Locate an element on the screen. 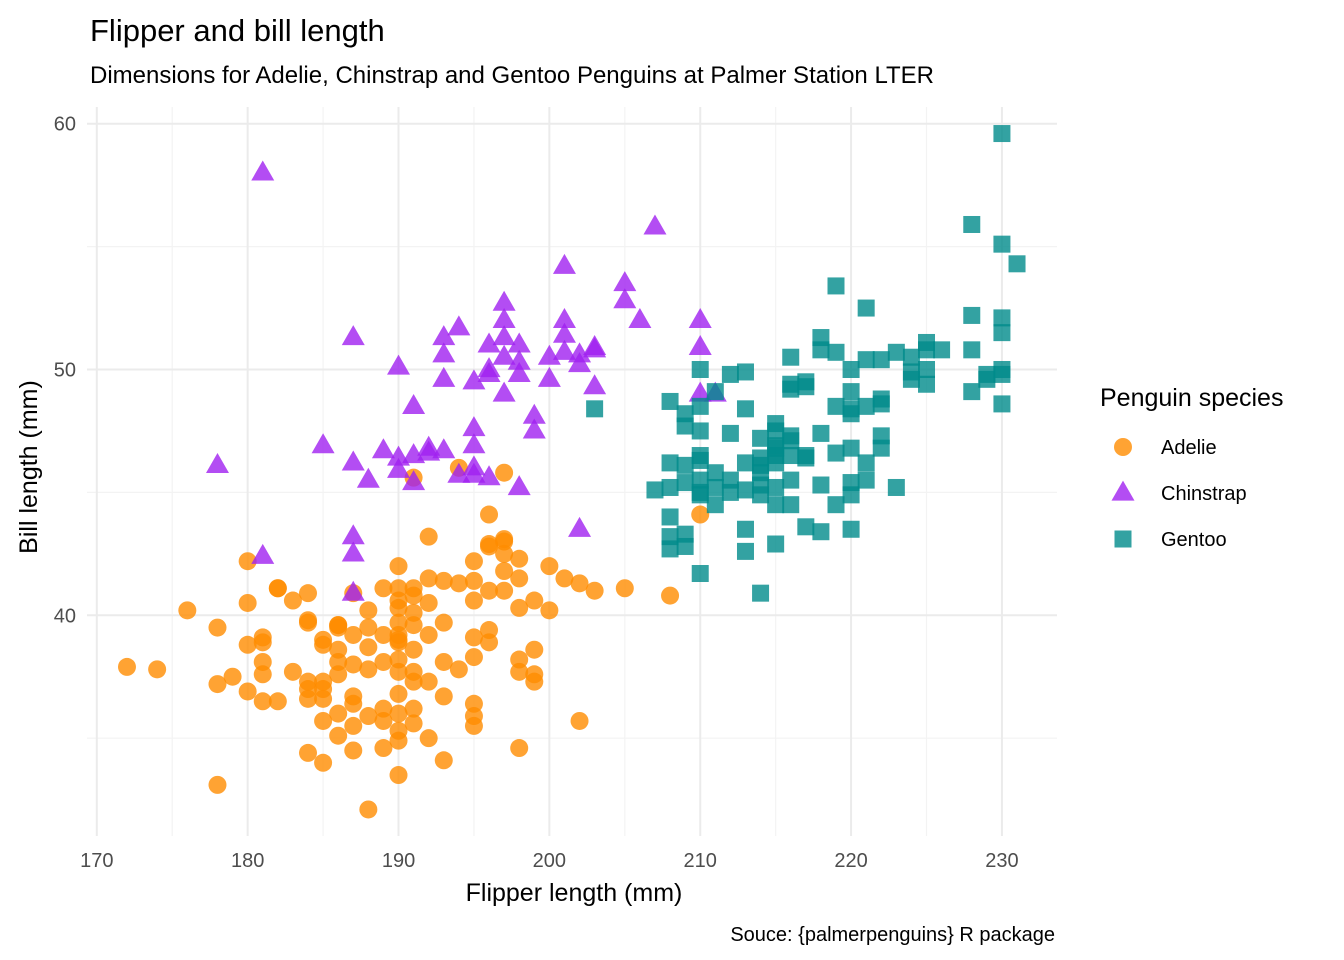 The image size is (1344, 960). legend-keys: Adelie Chinstrap Gentoo is located at coordinates (1179, 494).